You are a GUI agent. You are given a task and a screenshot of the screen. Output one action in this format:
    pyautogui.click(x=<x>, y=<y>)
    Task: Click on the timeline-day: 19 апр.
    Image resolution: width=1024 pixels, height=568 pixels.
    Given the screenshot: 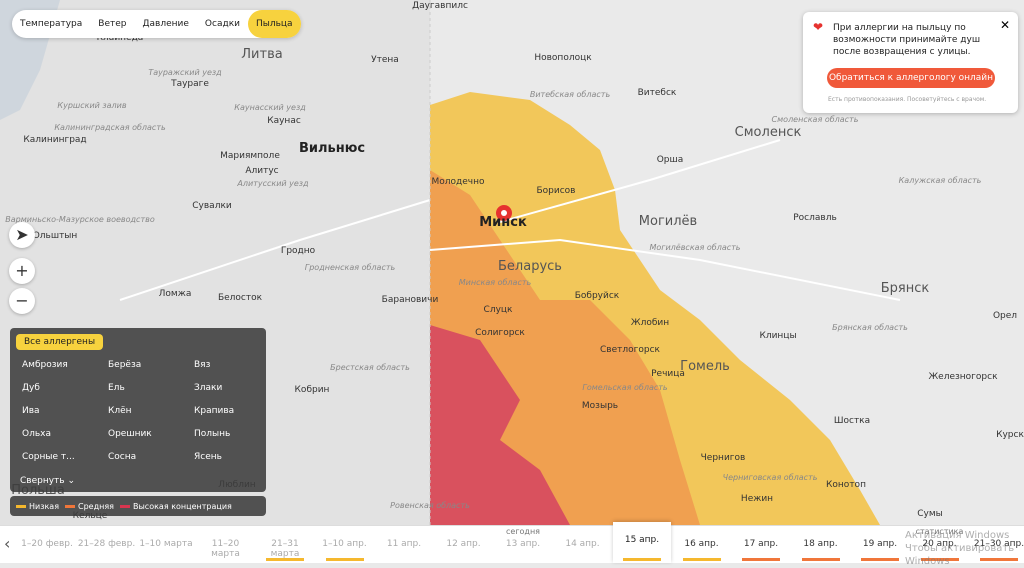 What is the action you would take?
    pyautogui.click(x=880, y=544)
    